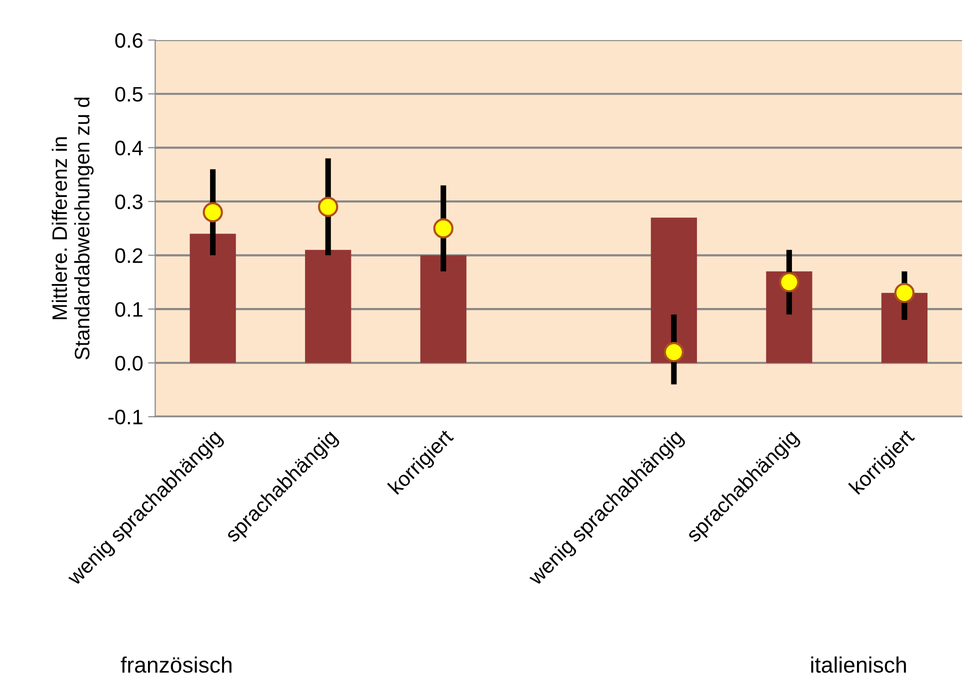 Image resolution: width=964 pixels, height=691 pixels. What do you see at coordinates (129, 148) in the screenshot?
I see `y-tick-label: 0.4` at bounding box center [129, 148].